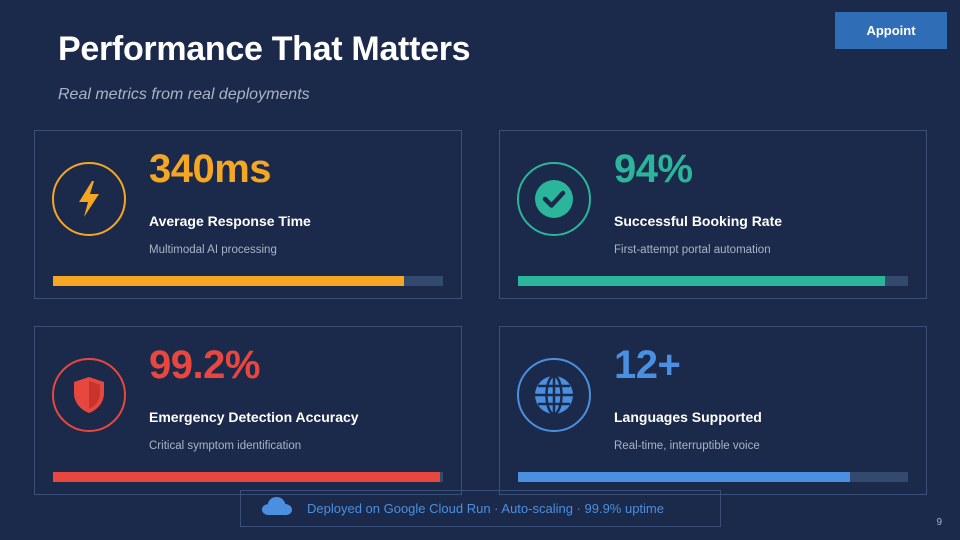  What do you see at coordinates (939, 522) in the screenshot?
I see `page-number: 9` at bounding box center [939, 522].